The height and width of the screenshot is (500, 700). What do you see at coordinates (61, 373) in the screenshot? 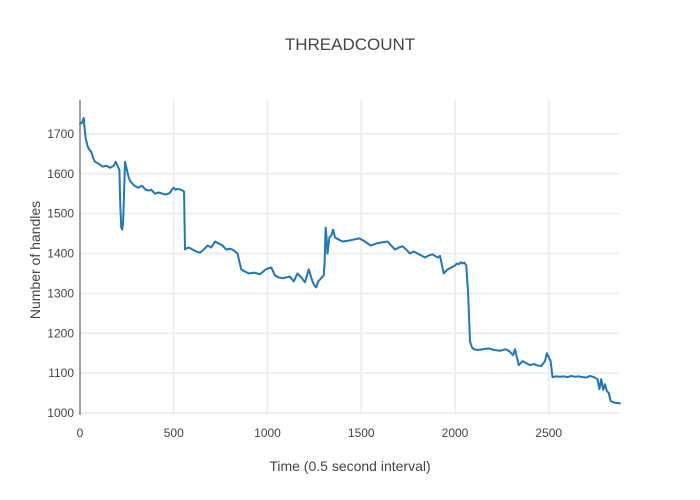
I see `y-tick-label: 1100` at bounding box center [61, 373].